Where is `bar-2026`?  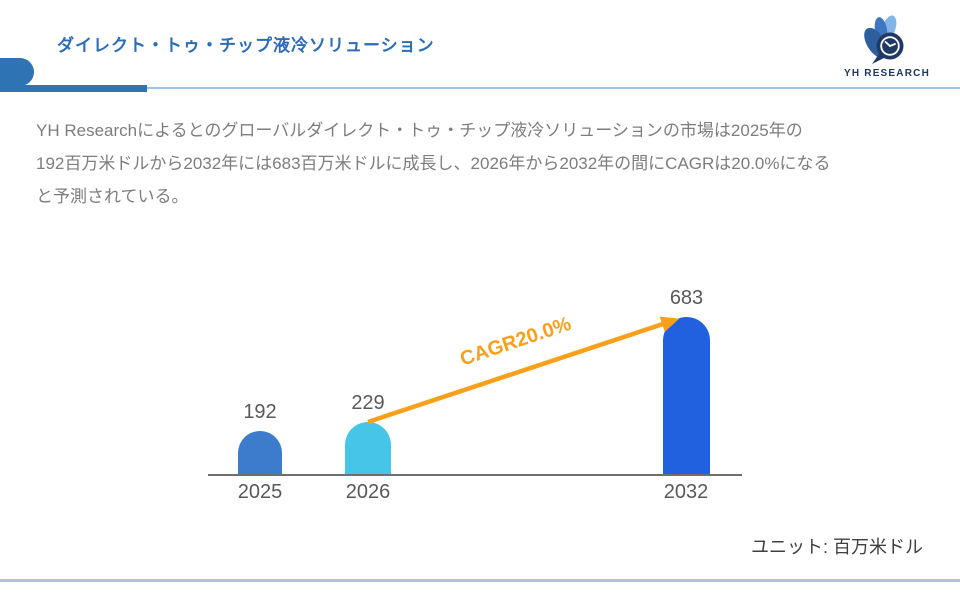 bar-2026 is located at coordinates (368, 448).